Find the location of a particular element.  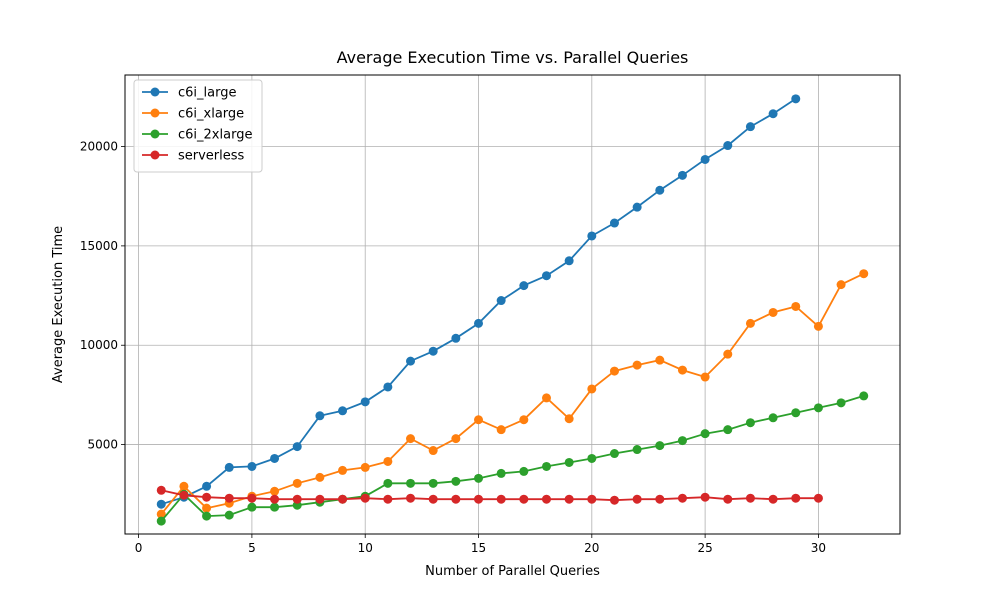

legend-item: c6i_xlarge is located at coordinates (193, 114).